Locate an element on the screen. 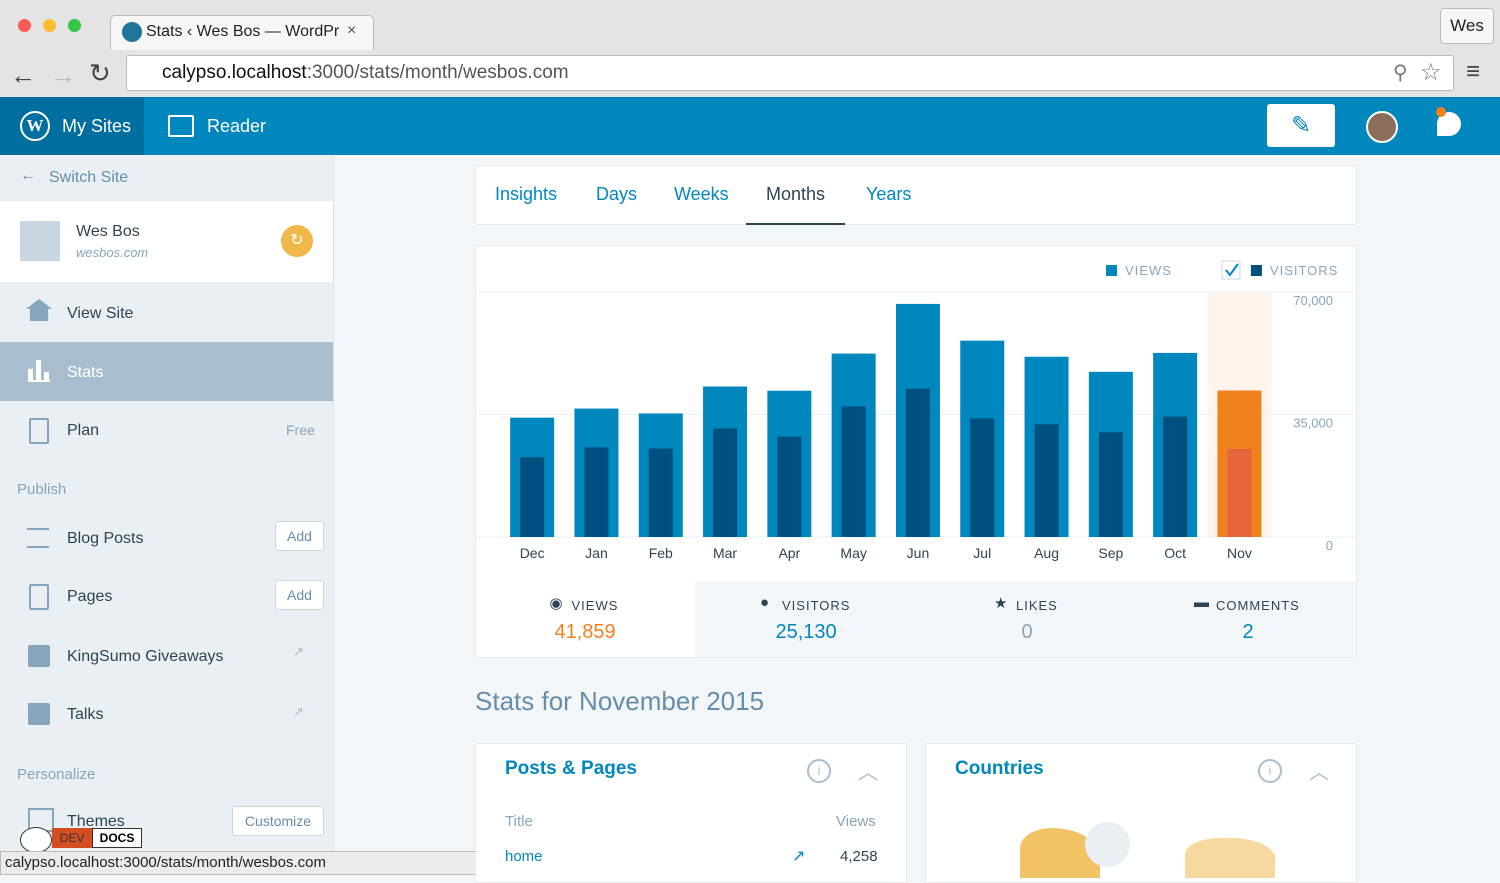 The height and width of the screenshot is (883, 1500). x-tick-label: May is located at coordinates (853, 553).